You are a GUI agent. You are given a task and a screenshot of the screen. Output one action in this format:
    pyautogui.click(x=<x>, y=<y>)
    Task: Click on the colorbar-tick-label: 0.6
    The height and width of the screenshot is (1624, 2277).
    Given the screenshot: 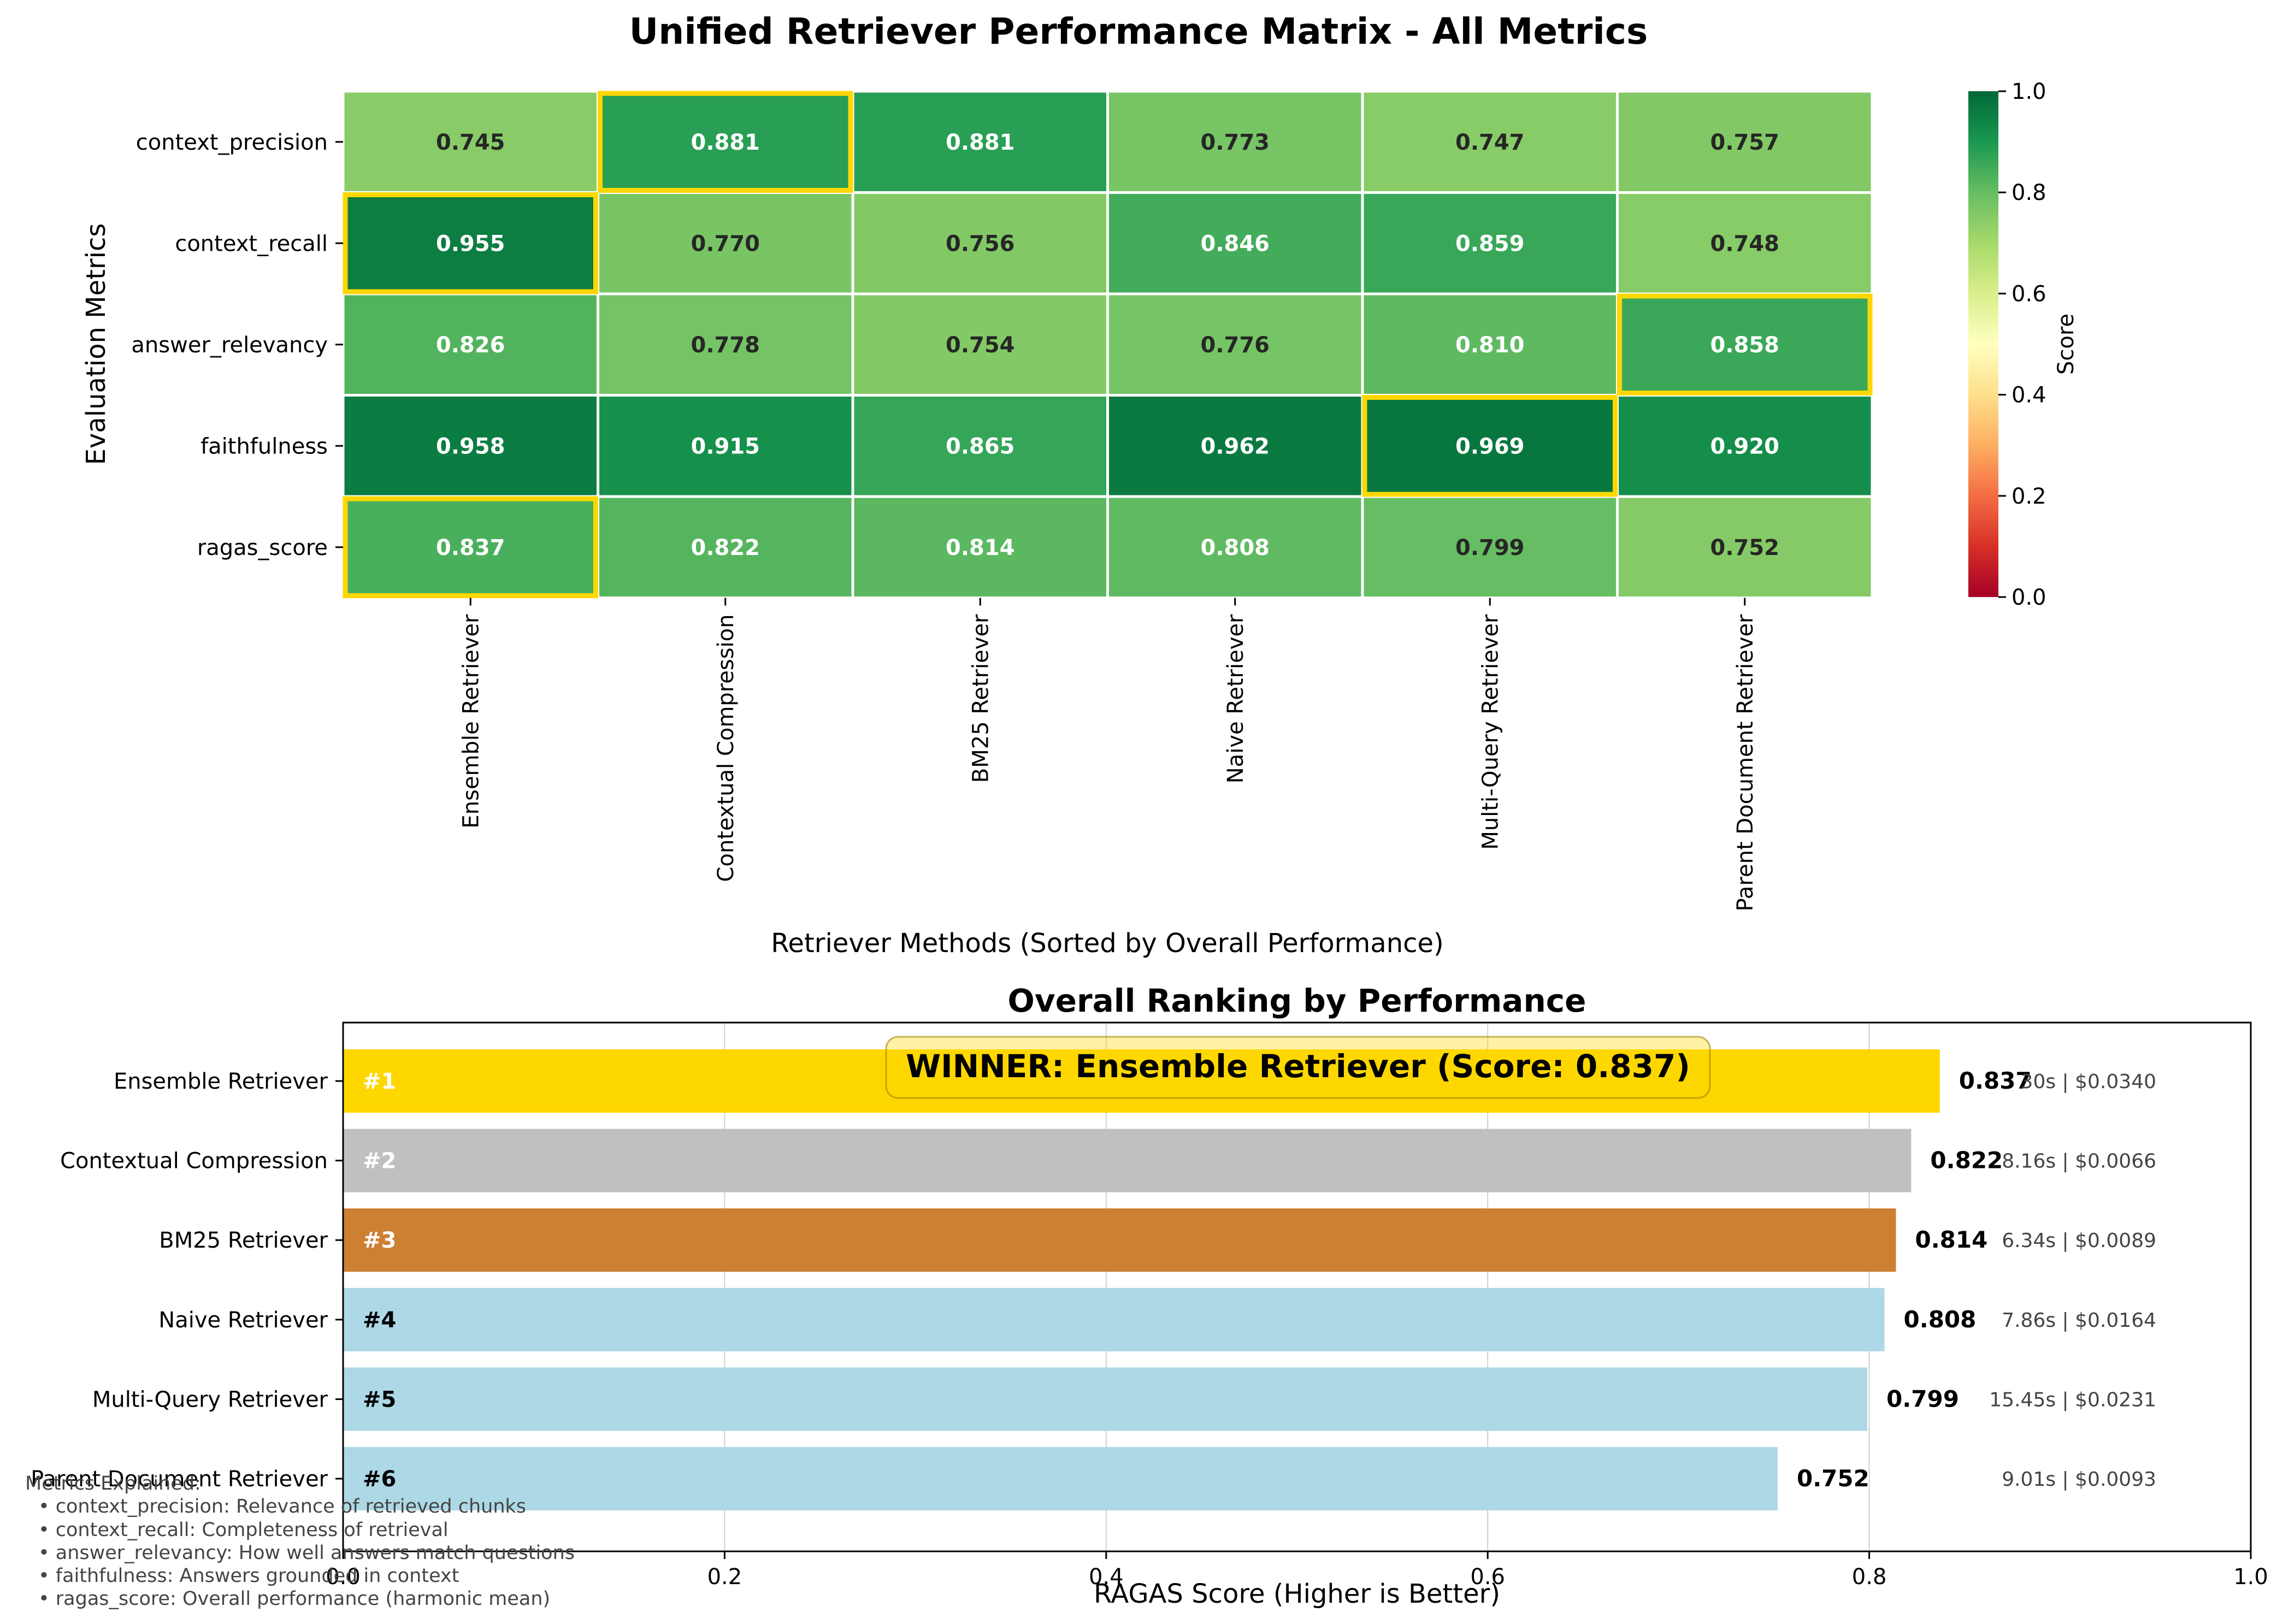 What is the action you would take?
    pyautogui.click(x=2028, y=293)
    